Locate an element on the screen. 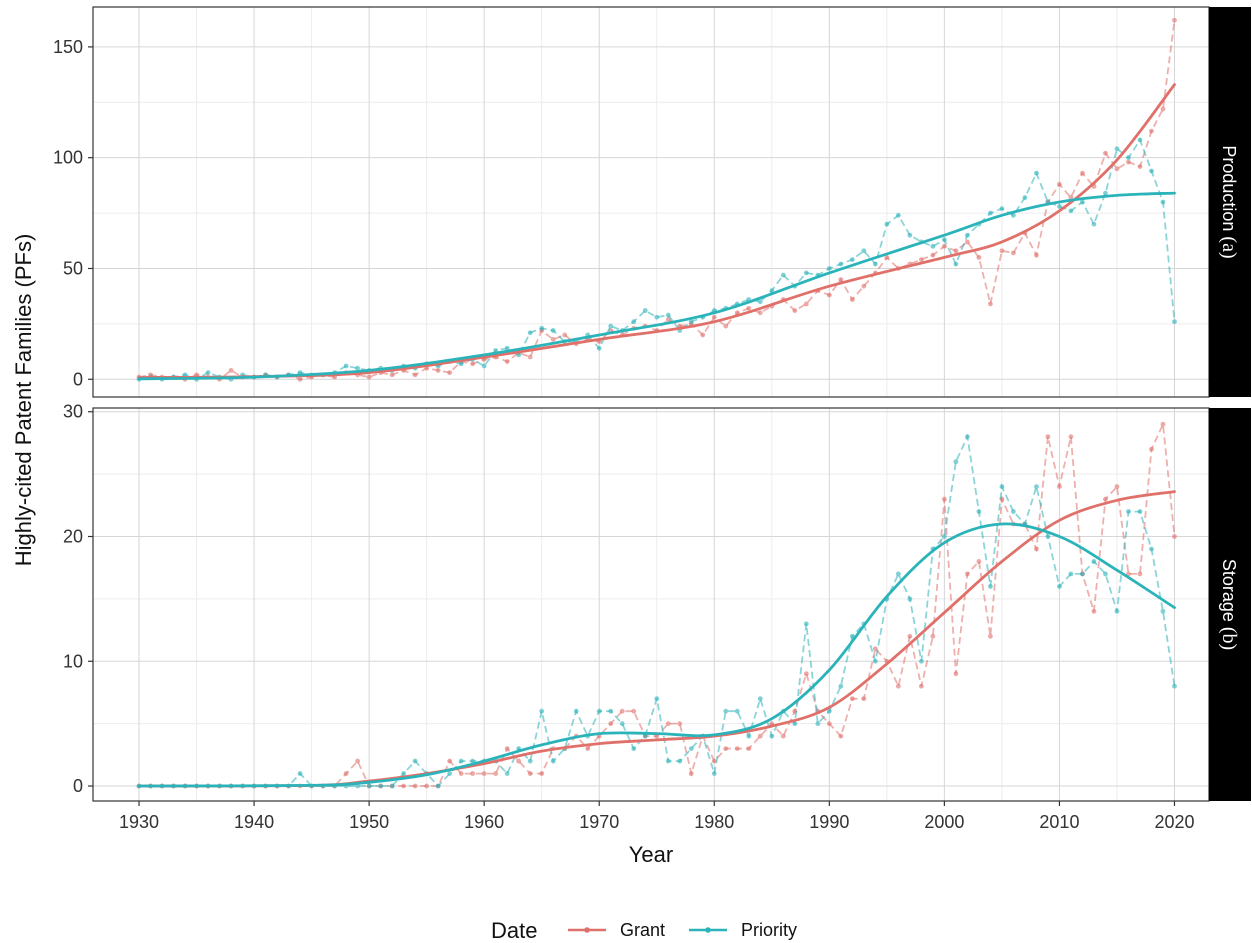 This screenshot has width=1252, height=943. legend-entries: Grant Priority is located at coordinates (682, 930).